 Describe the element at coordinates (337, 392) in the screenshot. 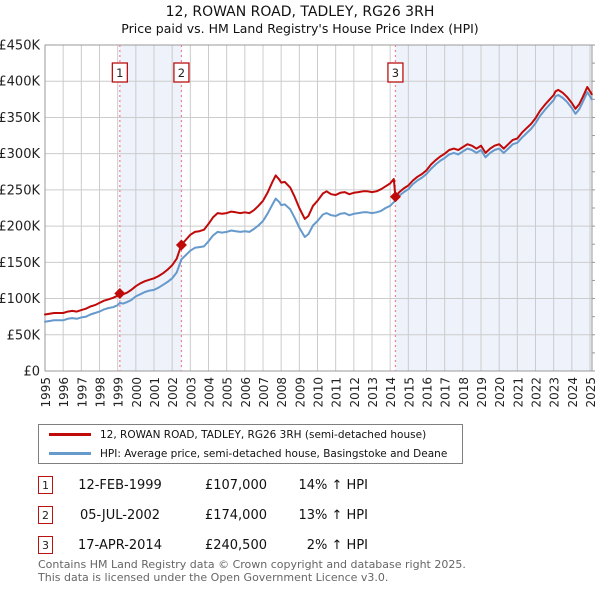

I see `svg-text: 2011` at that location.